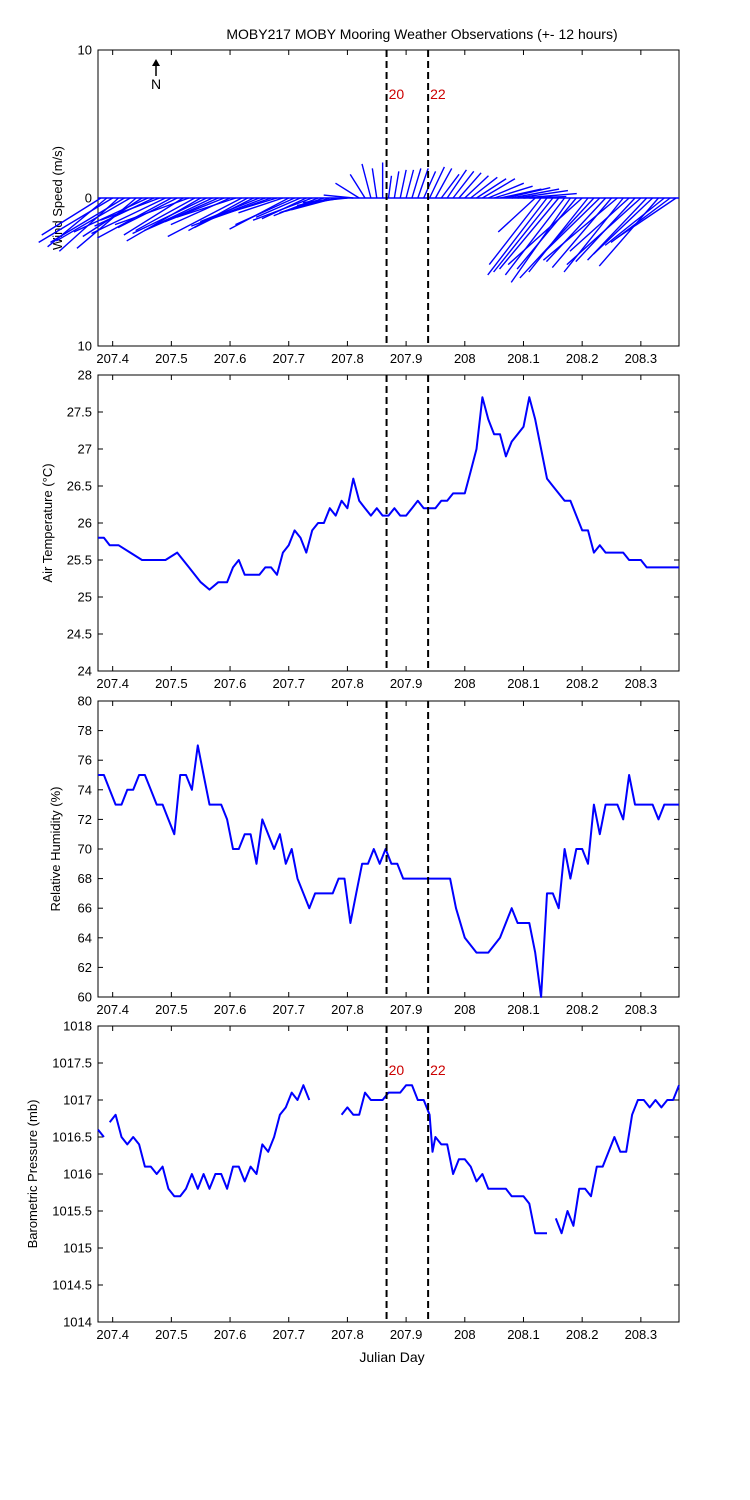  Describe the element at coordinates (32, 1174) in the screenshot. I see `y-axis-label: Barometric Pressure (mb)` at that location.